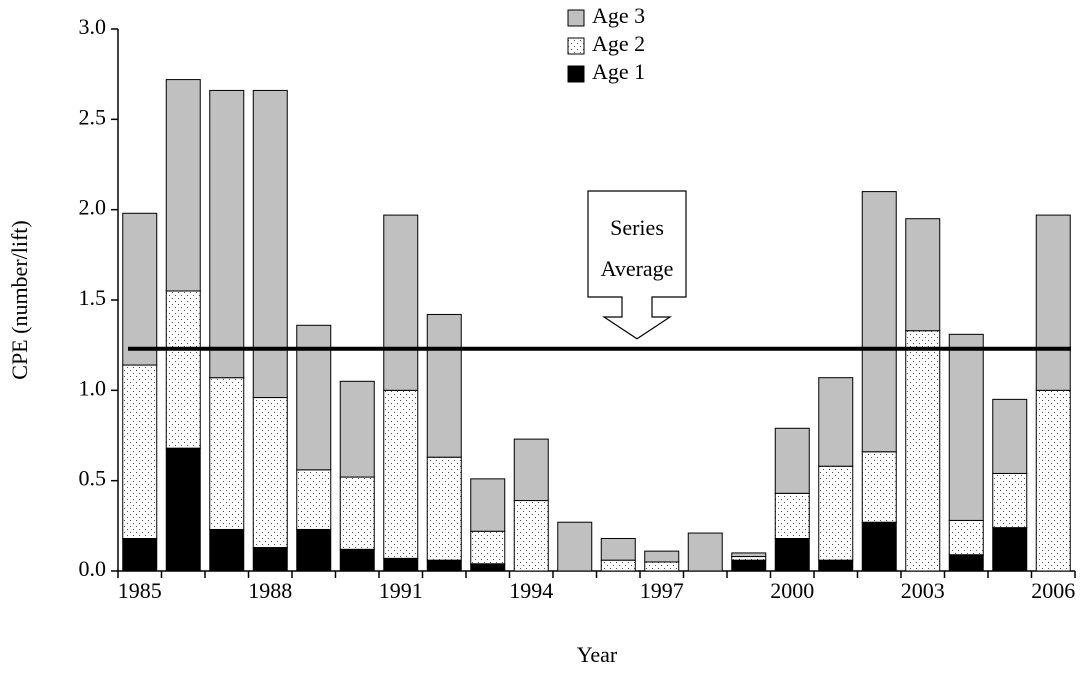 The image size is (1080, 676). What do you see at coordinates (637, 227) in the screenshot?
I see `annotation-text: Series` at bounding box center [637, 227].